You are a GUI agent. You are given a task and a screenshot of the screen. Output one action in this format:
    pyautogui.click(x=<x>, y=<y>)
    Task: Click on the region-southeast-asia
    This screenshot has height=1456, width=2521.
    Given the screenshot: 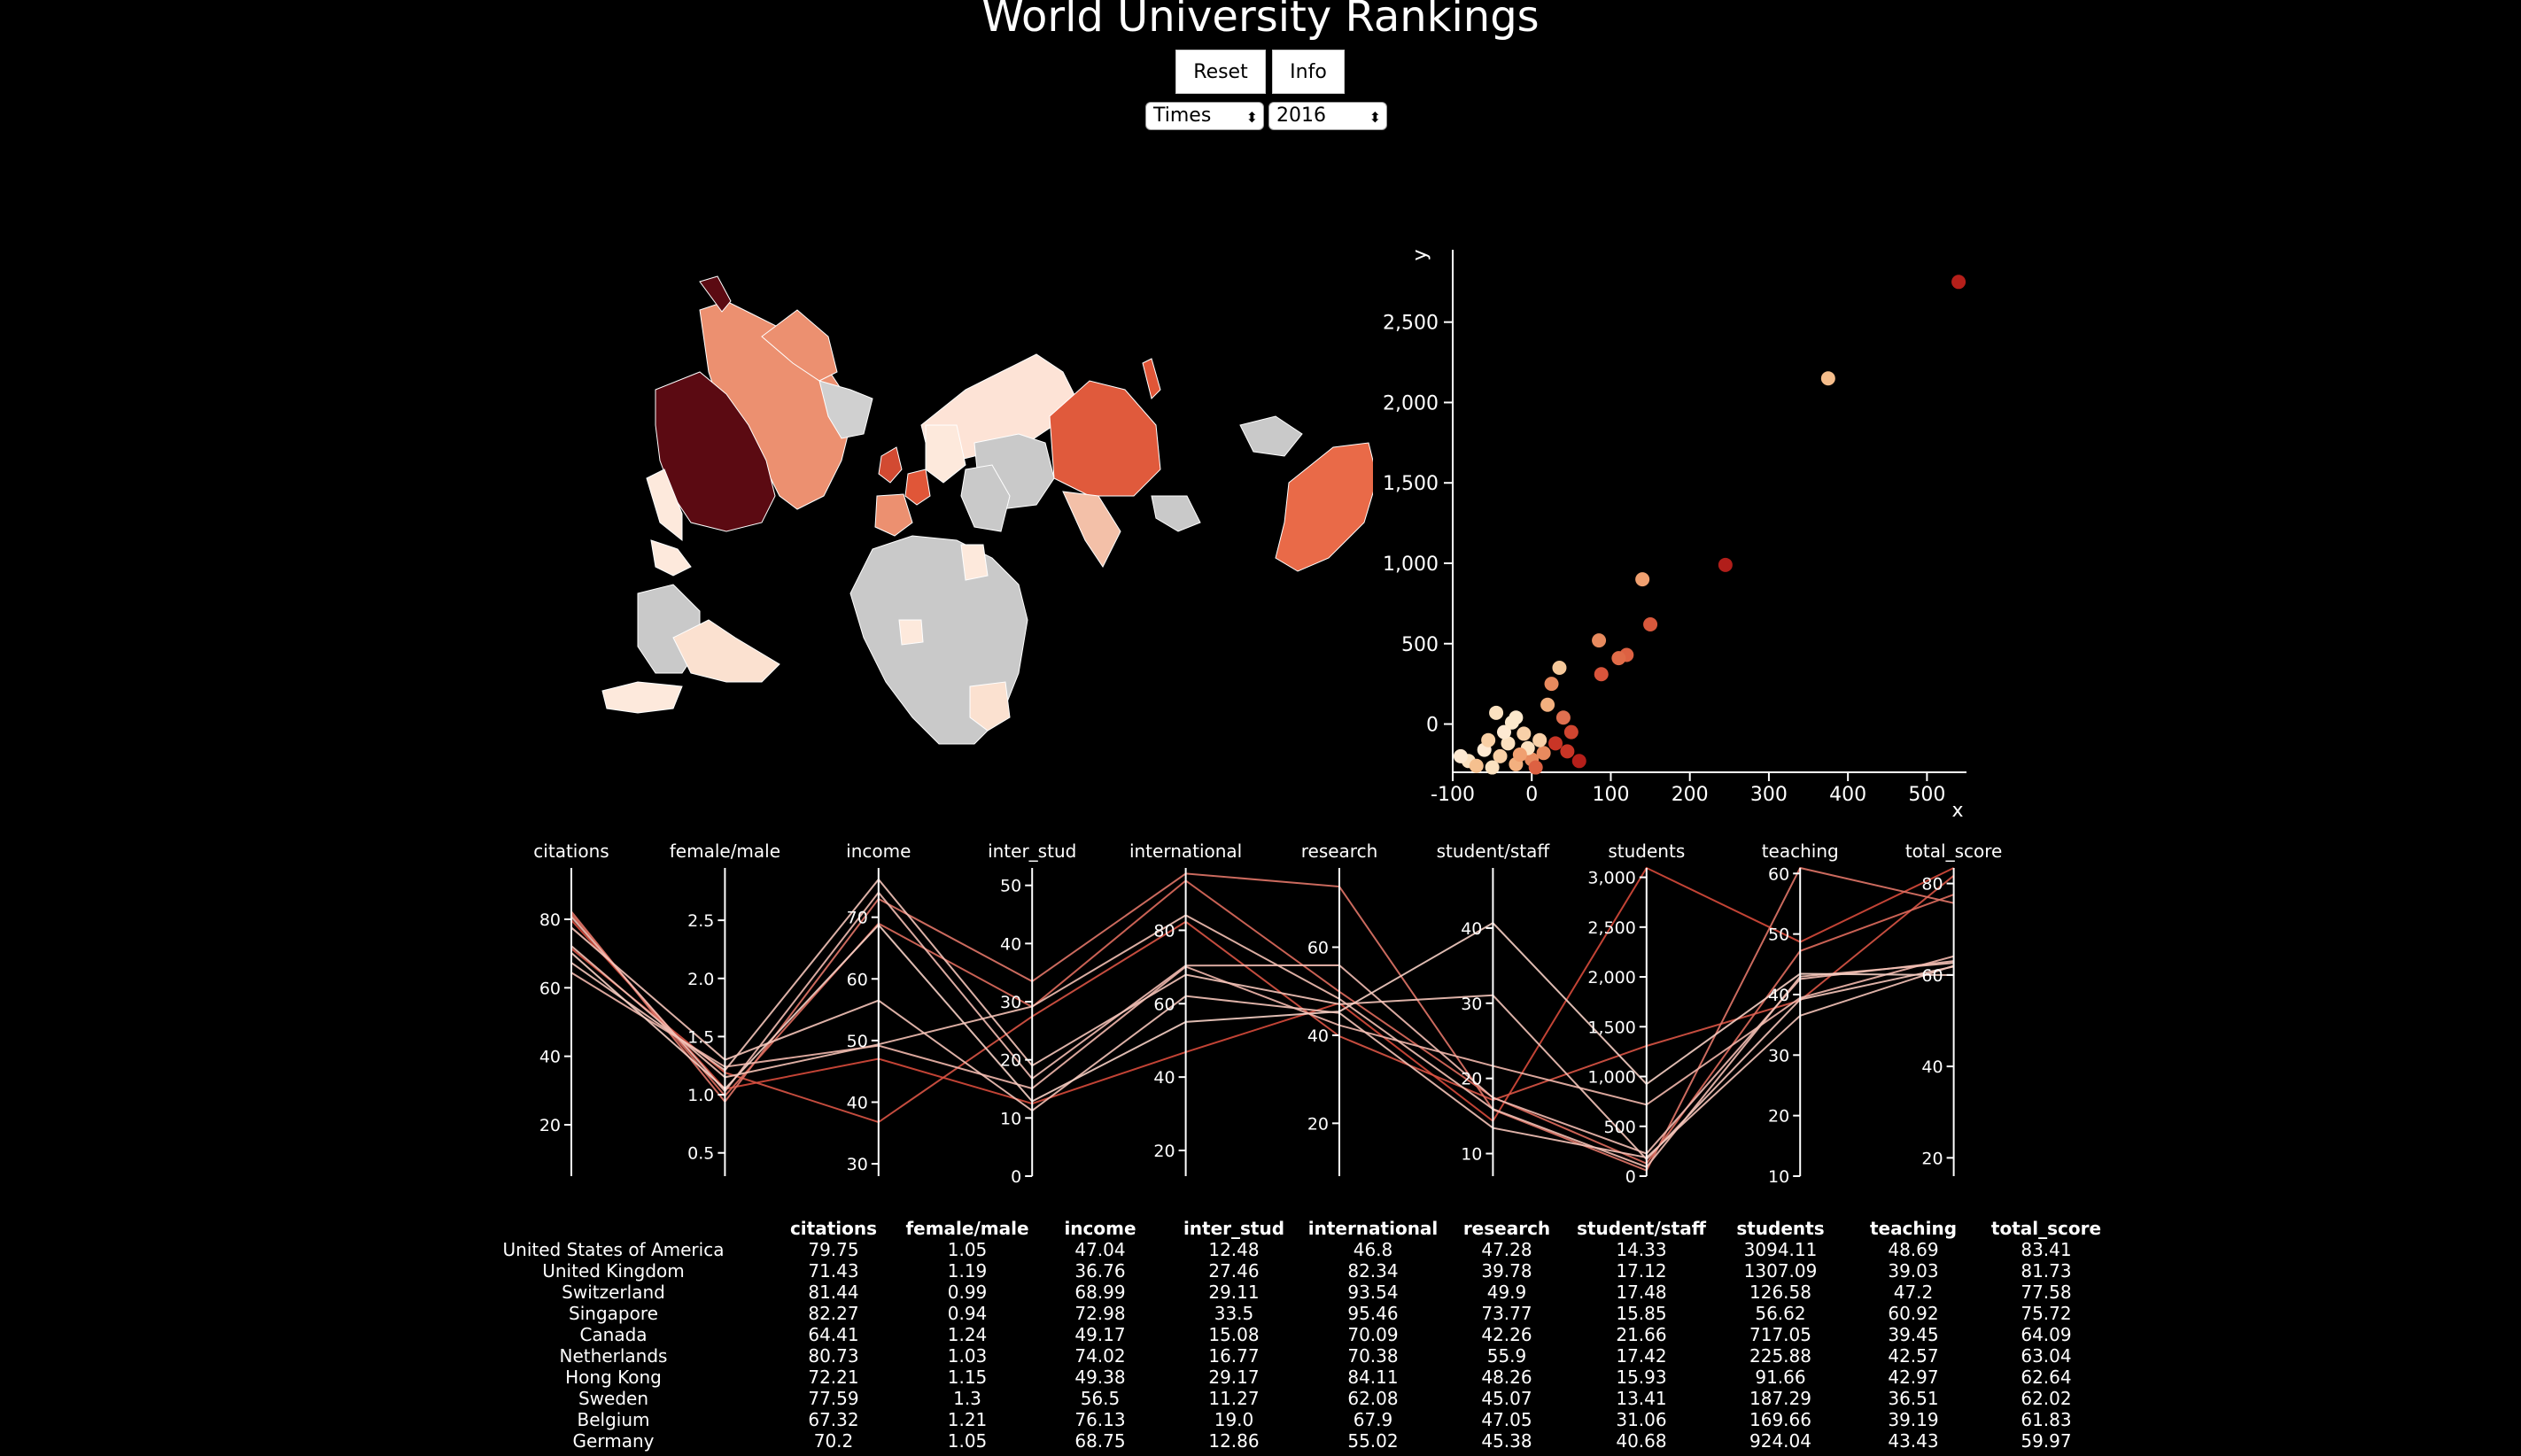 What is the action you would take?
    pyautogui.click(x=1176, y=513)
    